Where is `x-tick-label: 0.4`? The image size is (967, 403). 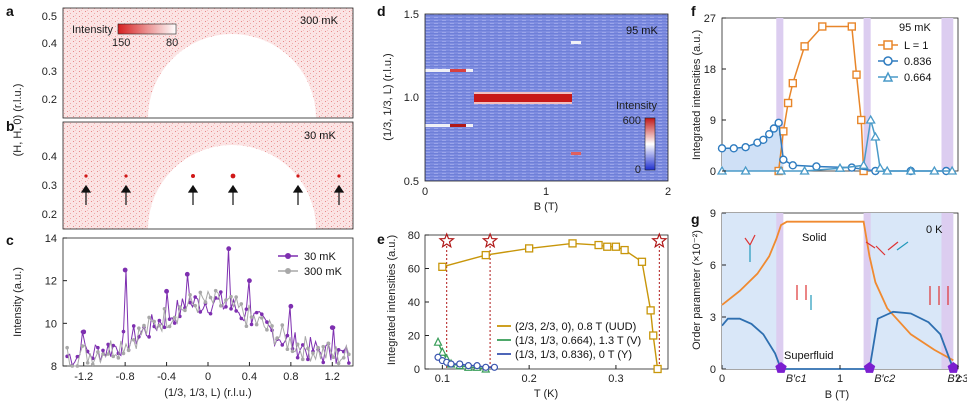 x-tick-label: 0.4 is located at coordinates (249, 377).